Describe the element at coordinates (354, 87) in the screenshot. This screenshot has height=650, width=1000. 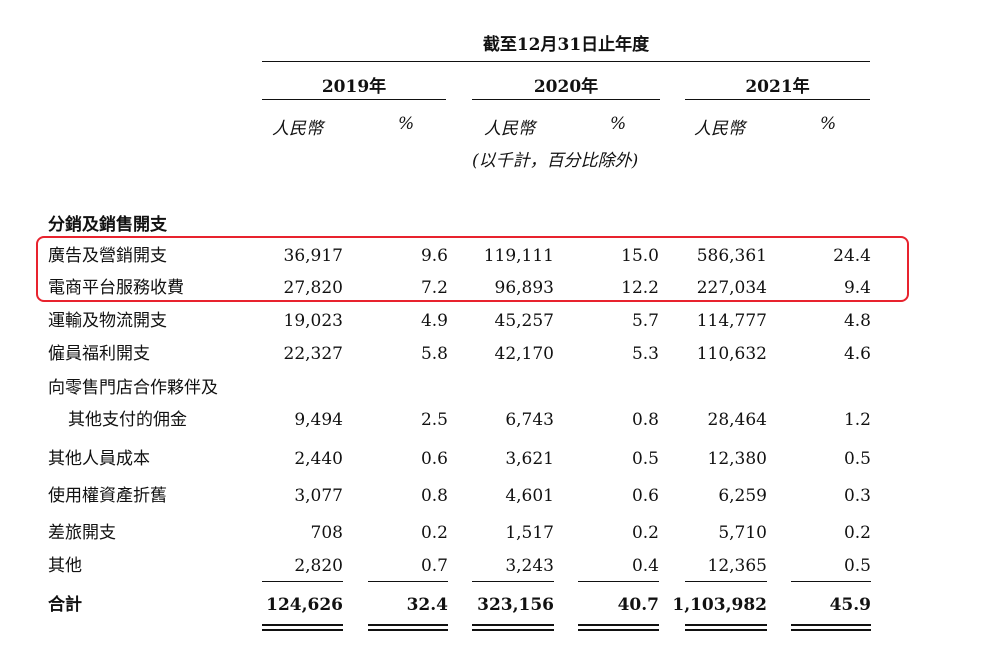
I see `year-2019-header: 2019年` at that location.